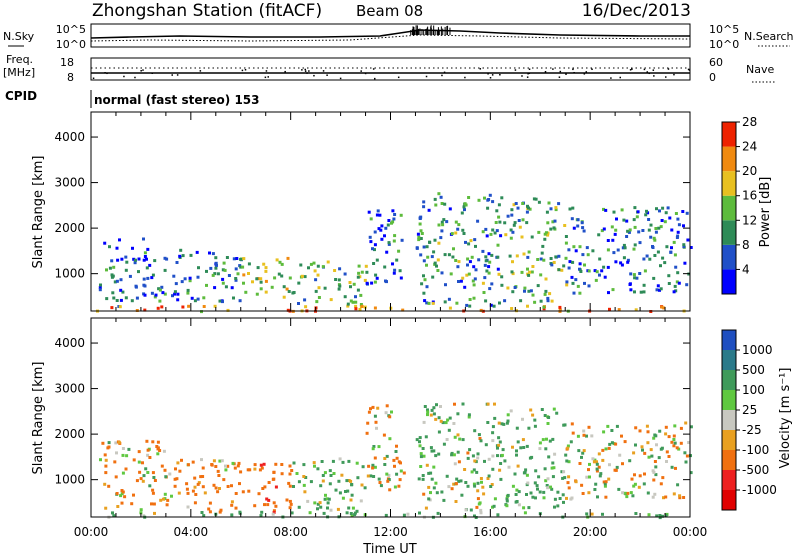 Image resolution: width=800 pixels, height=558 pixels. What do you see at coordinates (67, 62) in the screenshot?
I see `freq-tick-top: 18` at bounding box center [67, 62].